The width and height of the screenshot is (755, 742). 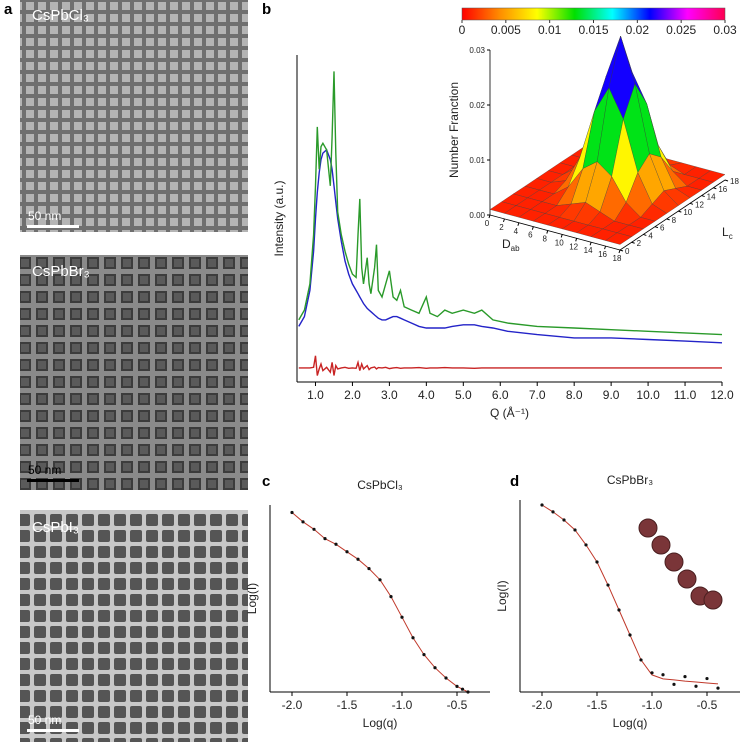 What do you see at coordinates (477, 160) in the screenshot?
I see `z-tick-label: 0.01` at bounding box center [477, 160].